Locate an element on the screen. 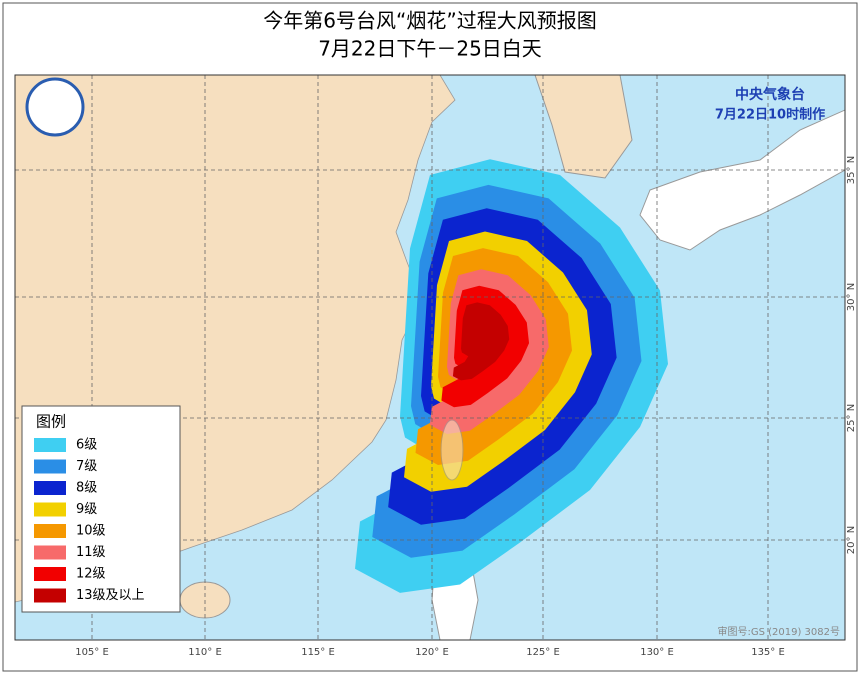  latitude-label: 35° N is located at coordinates (851, 170).